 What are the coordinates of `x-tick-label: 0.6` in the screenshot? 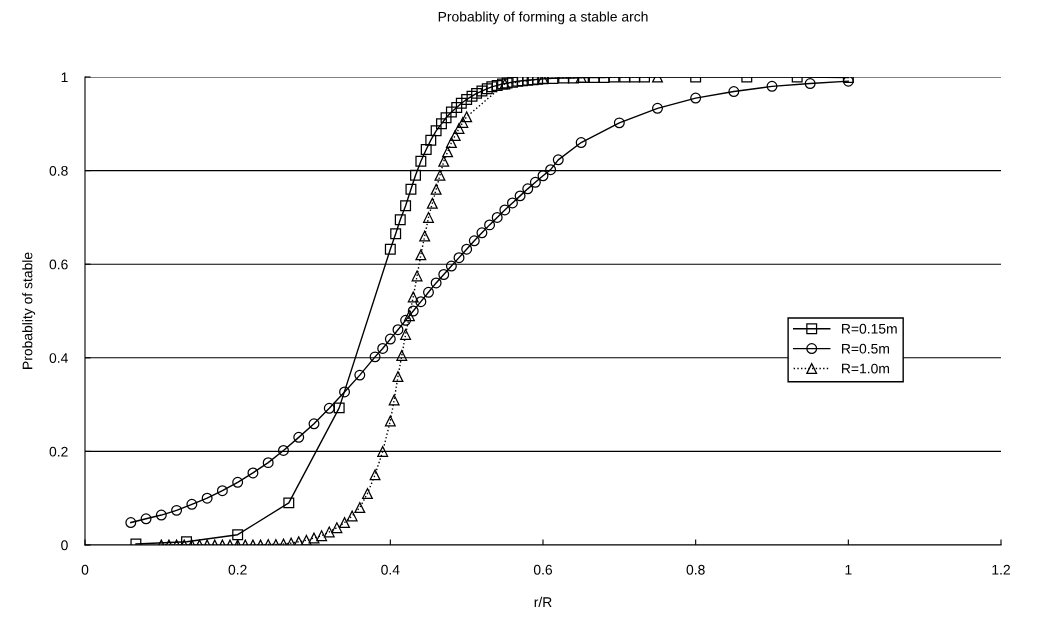 It's located at (543, 569).